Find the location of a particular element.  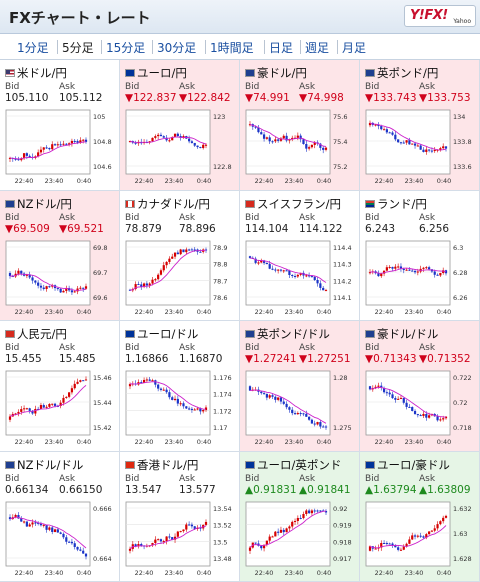

currency-pair-link: 豪ドル/ドル is located at coordinates (401, 334).